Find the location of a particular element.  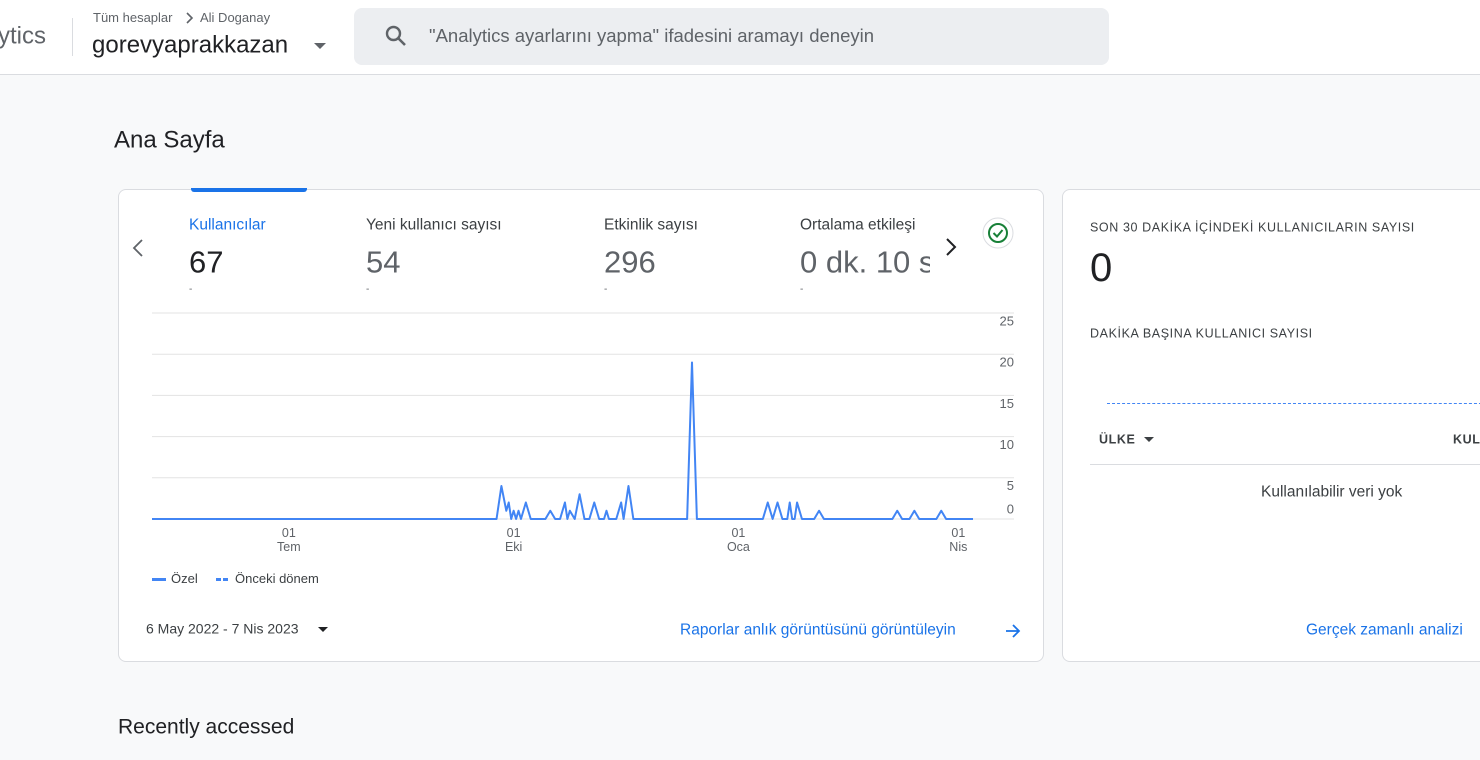

metric-label: Ortalama etkileşi is located at coordinates (858, 225).